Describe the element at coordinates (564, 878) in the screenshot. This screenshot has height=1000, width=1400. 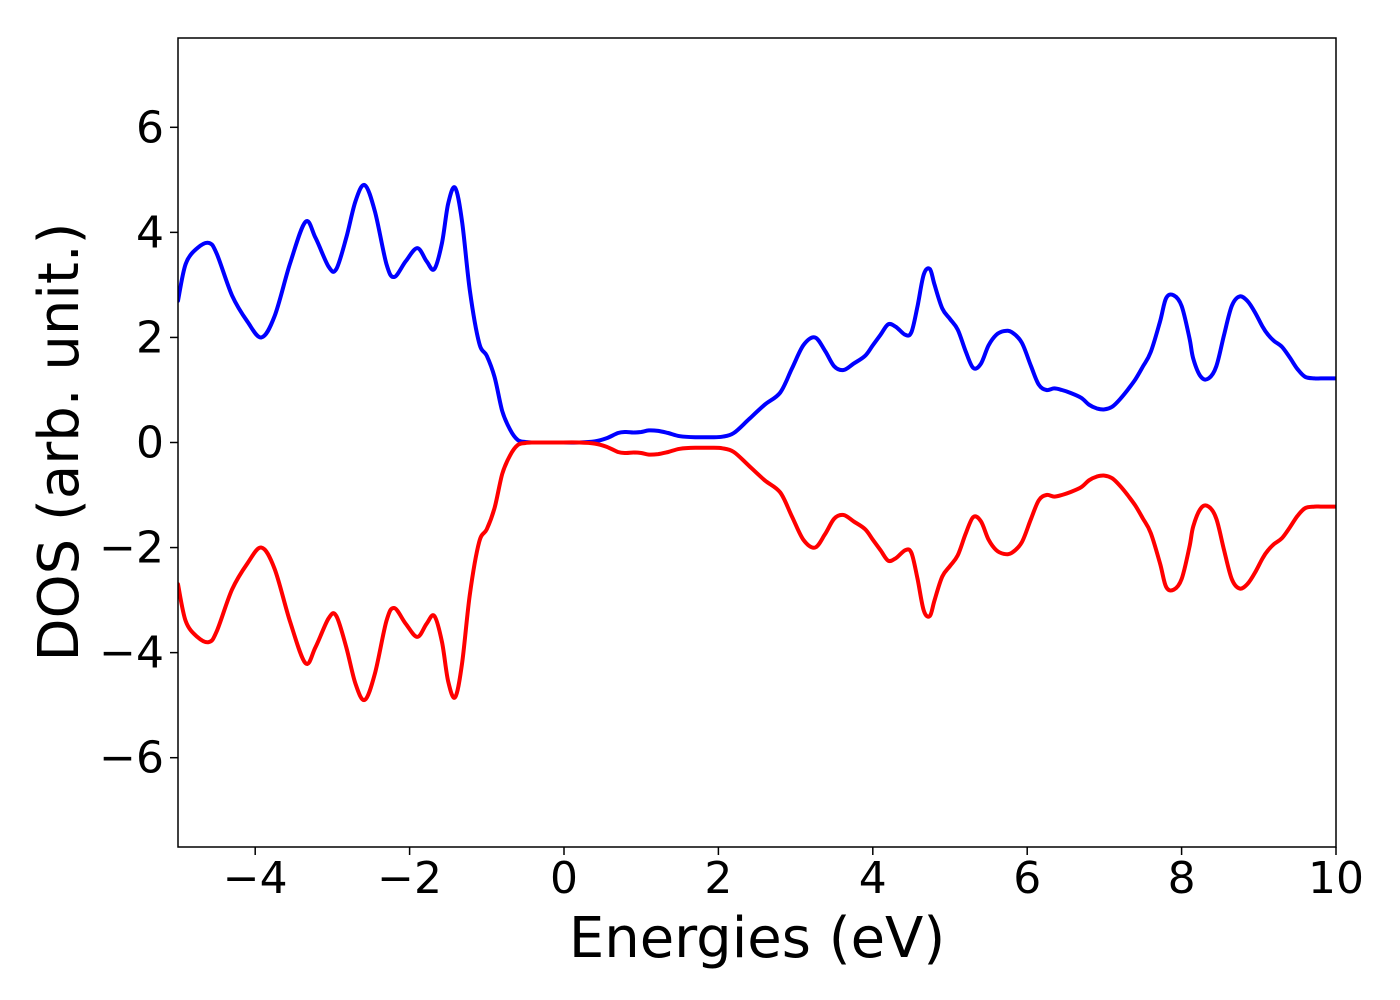
I see `x-tick-label: 0` at that location.